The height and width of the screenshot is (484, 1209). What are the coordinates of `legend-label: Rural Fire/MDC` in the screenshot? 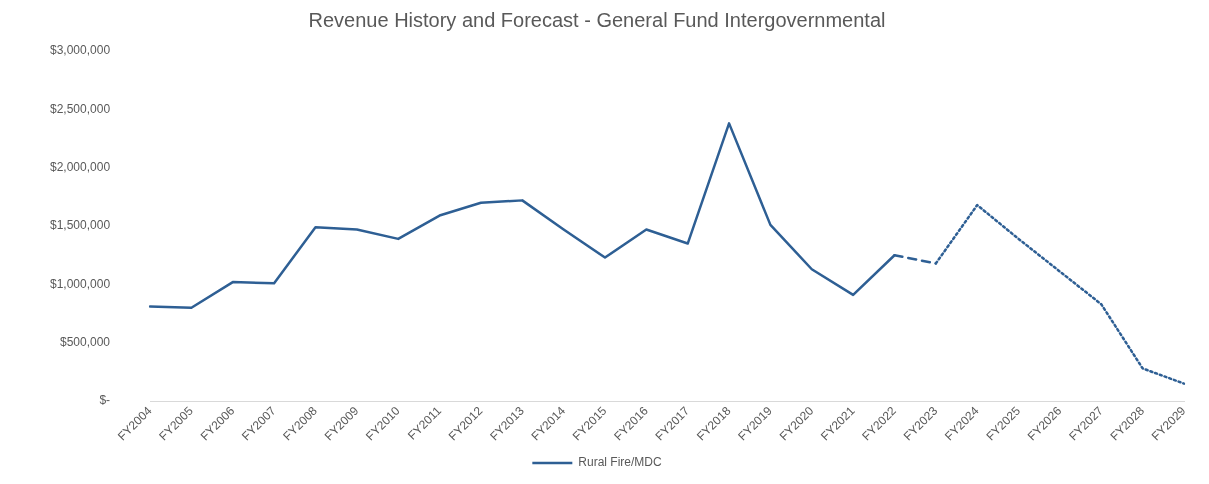 It's located at (620, 462).